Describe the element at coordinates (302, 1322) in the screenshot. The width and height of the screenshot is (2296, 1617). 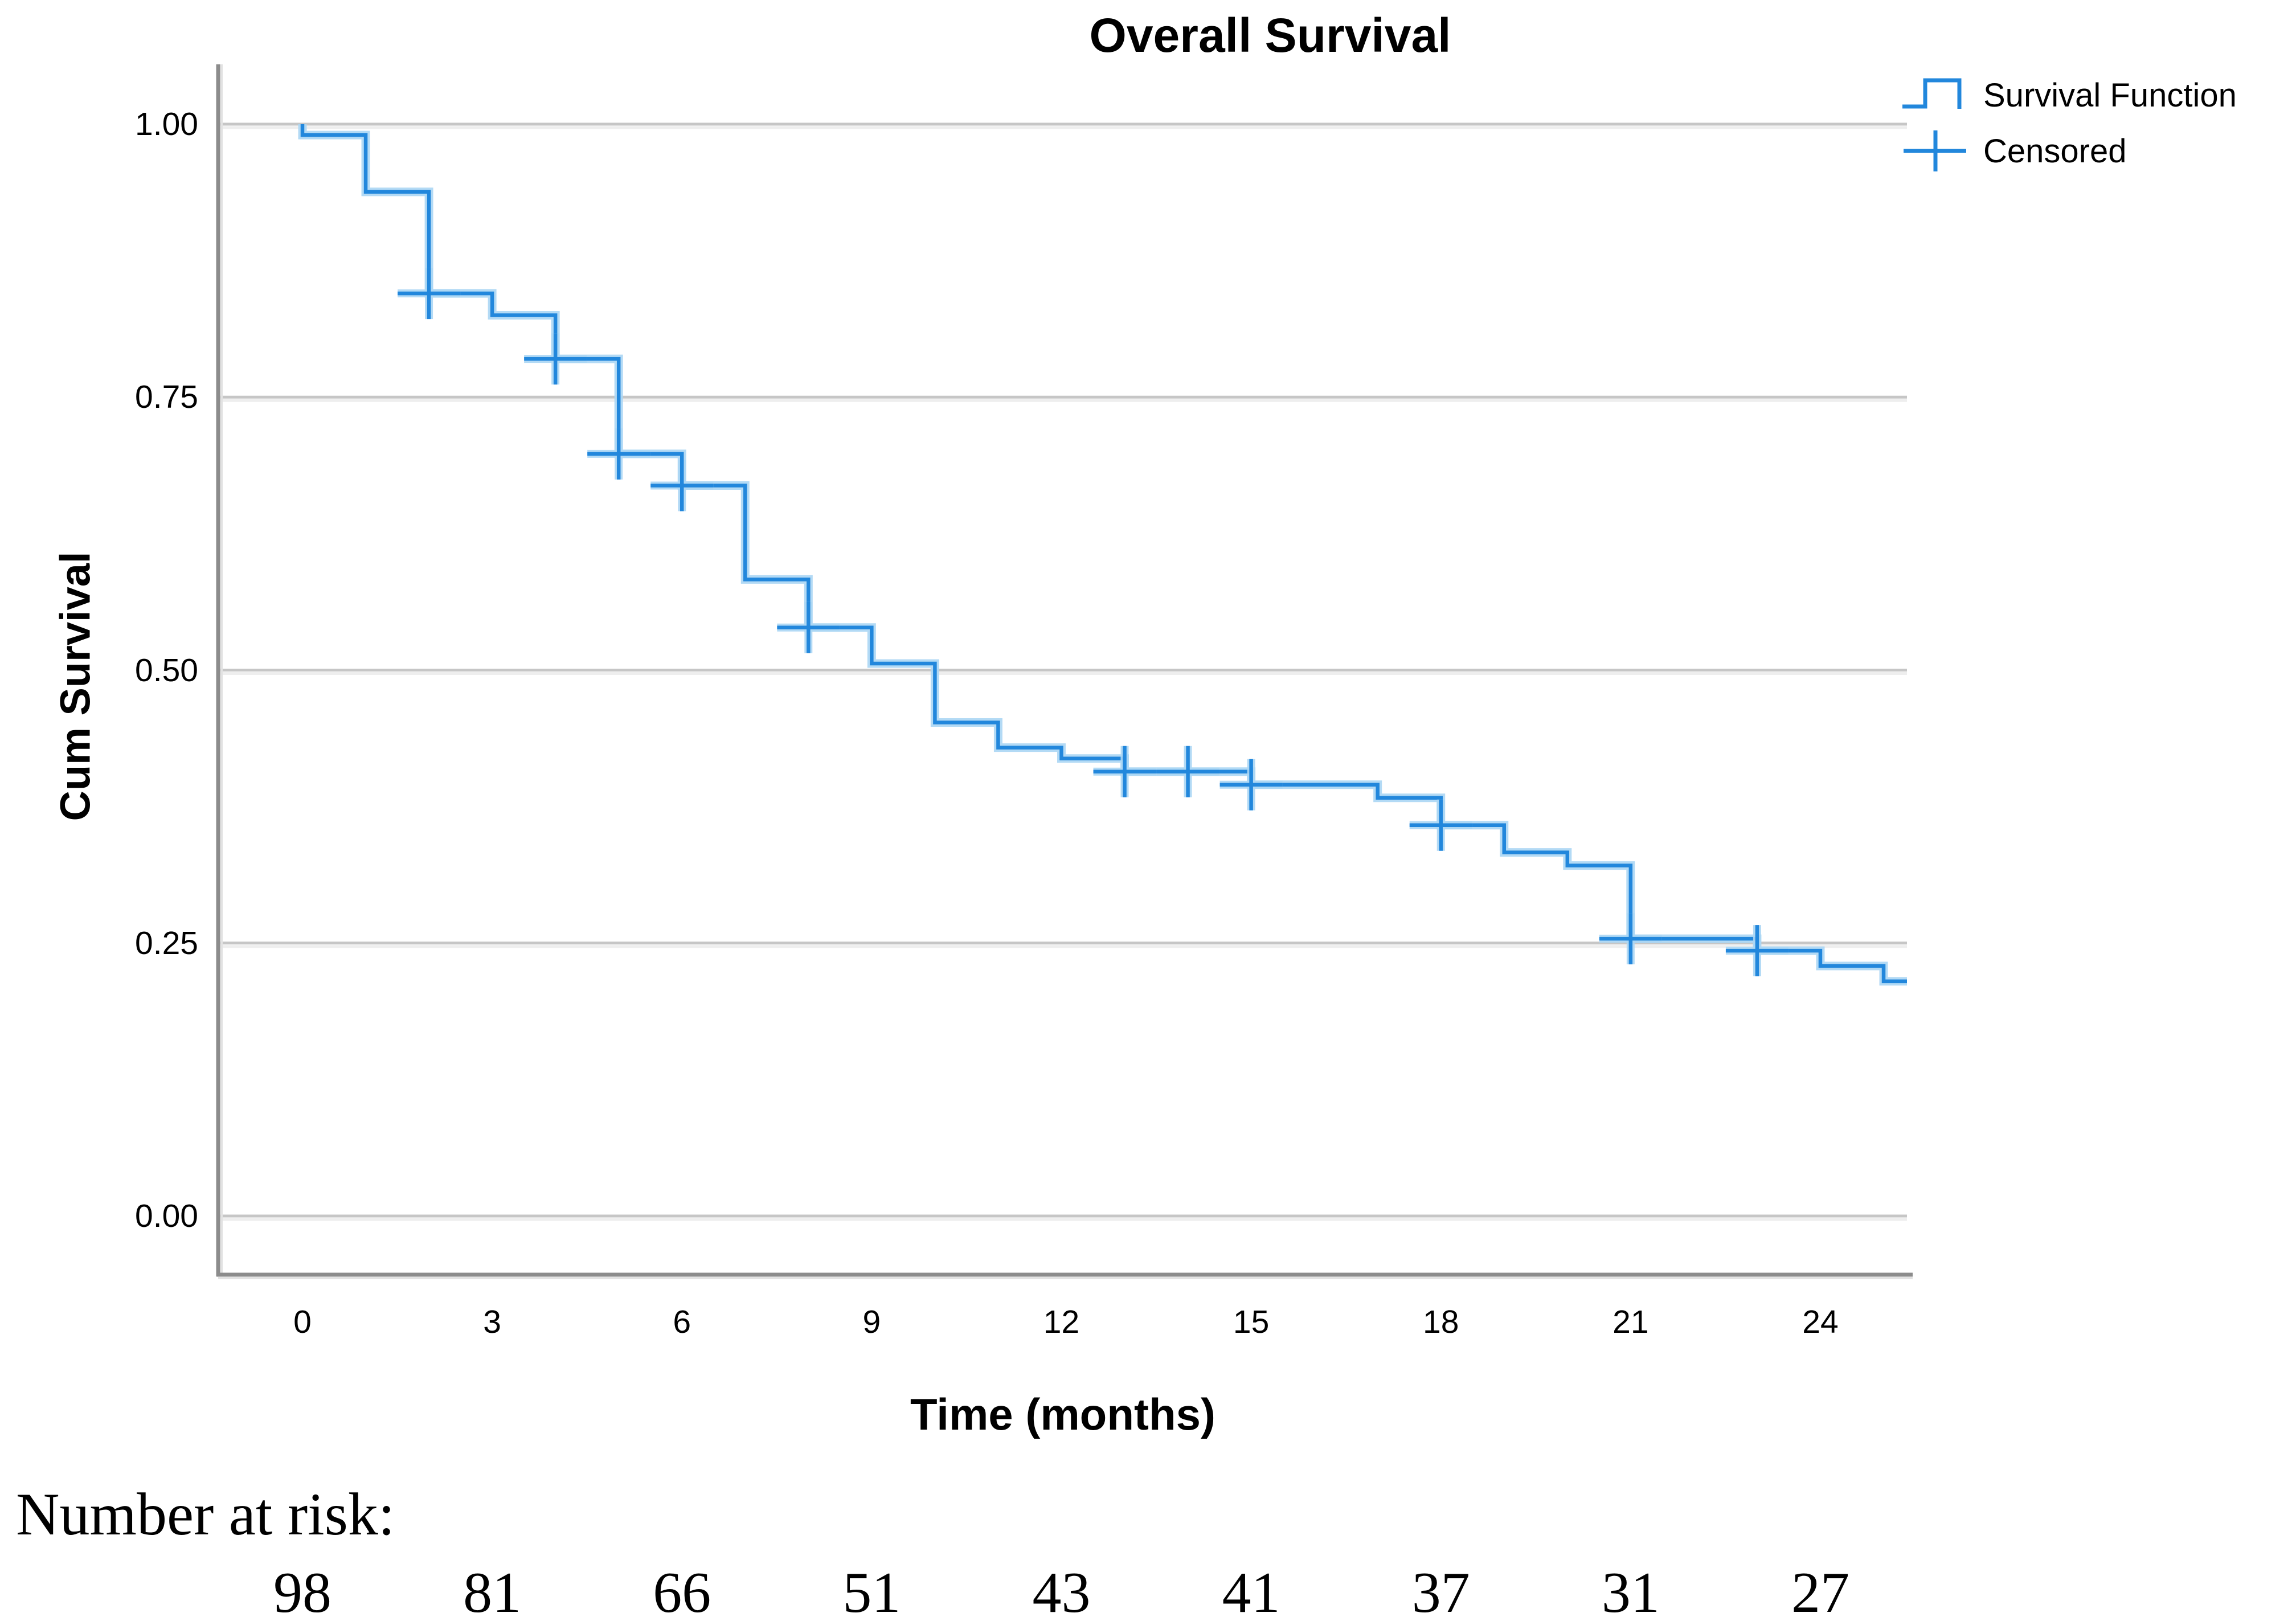
I see `x-tick-label: 0` at that location.